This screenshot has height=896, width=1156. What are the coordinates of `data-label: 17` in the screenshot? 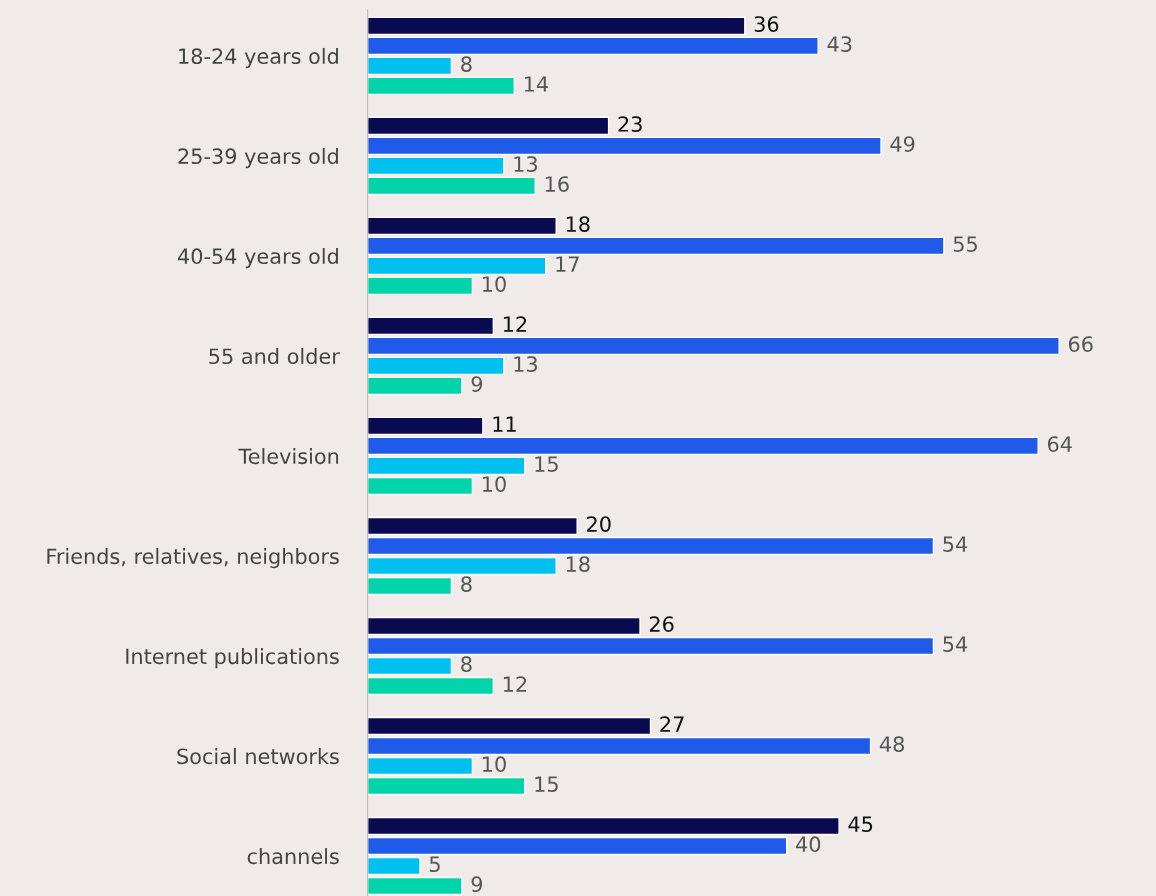 It's located at (567, 264).